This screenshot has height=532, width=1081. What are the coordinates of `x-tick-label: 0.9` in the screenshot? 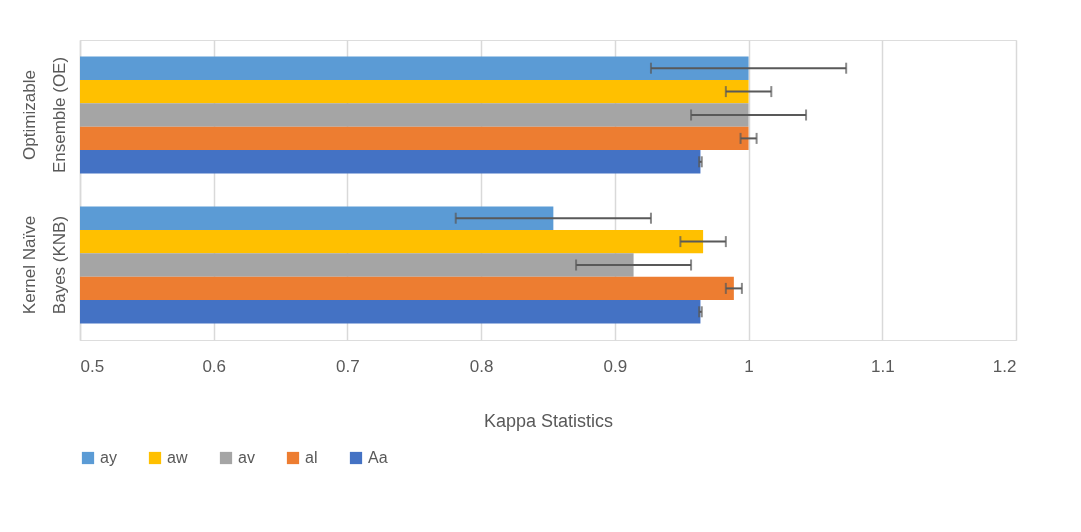 It's located at (615, 366).